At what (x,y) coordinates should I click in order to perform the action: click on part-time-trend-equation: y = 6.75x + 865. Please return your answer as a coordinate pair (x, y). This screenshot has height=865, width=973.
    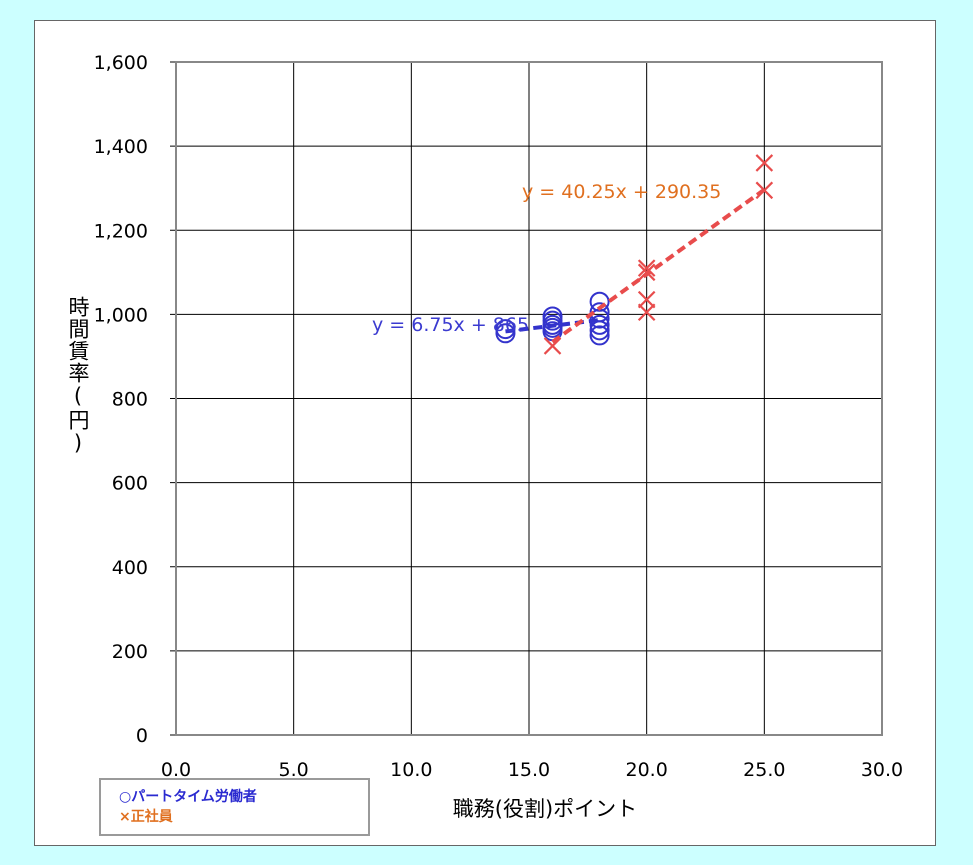
    Looking at the image, I should click on (450, 325).